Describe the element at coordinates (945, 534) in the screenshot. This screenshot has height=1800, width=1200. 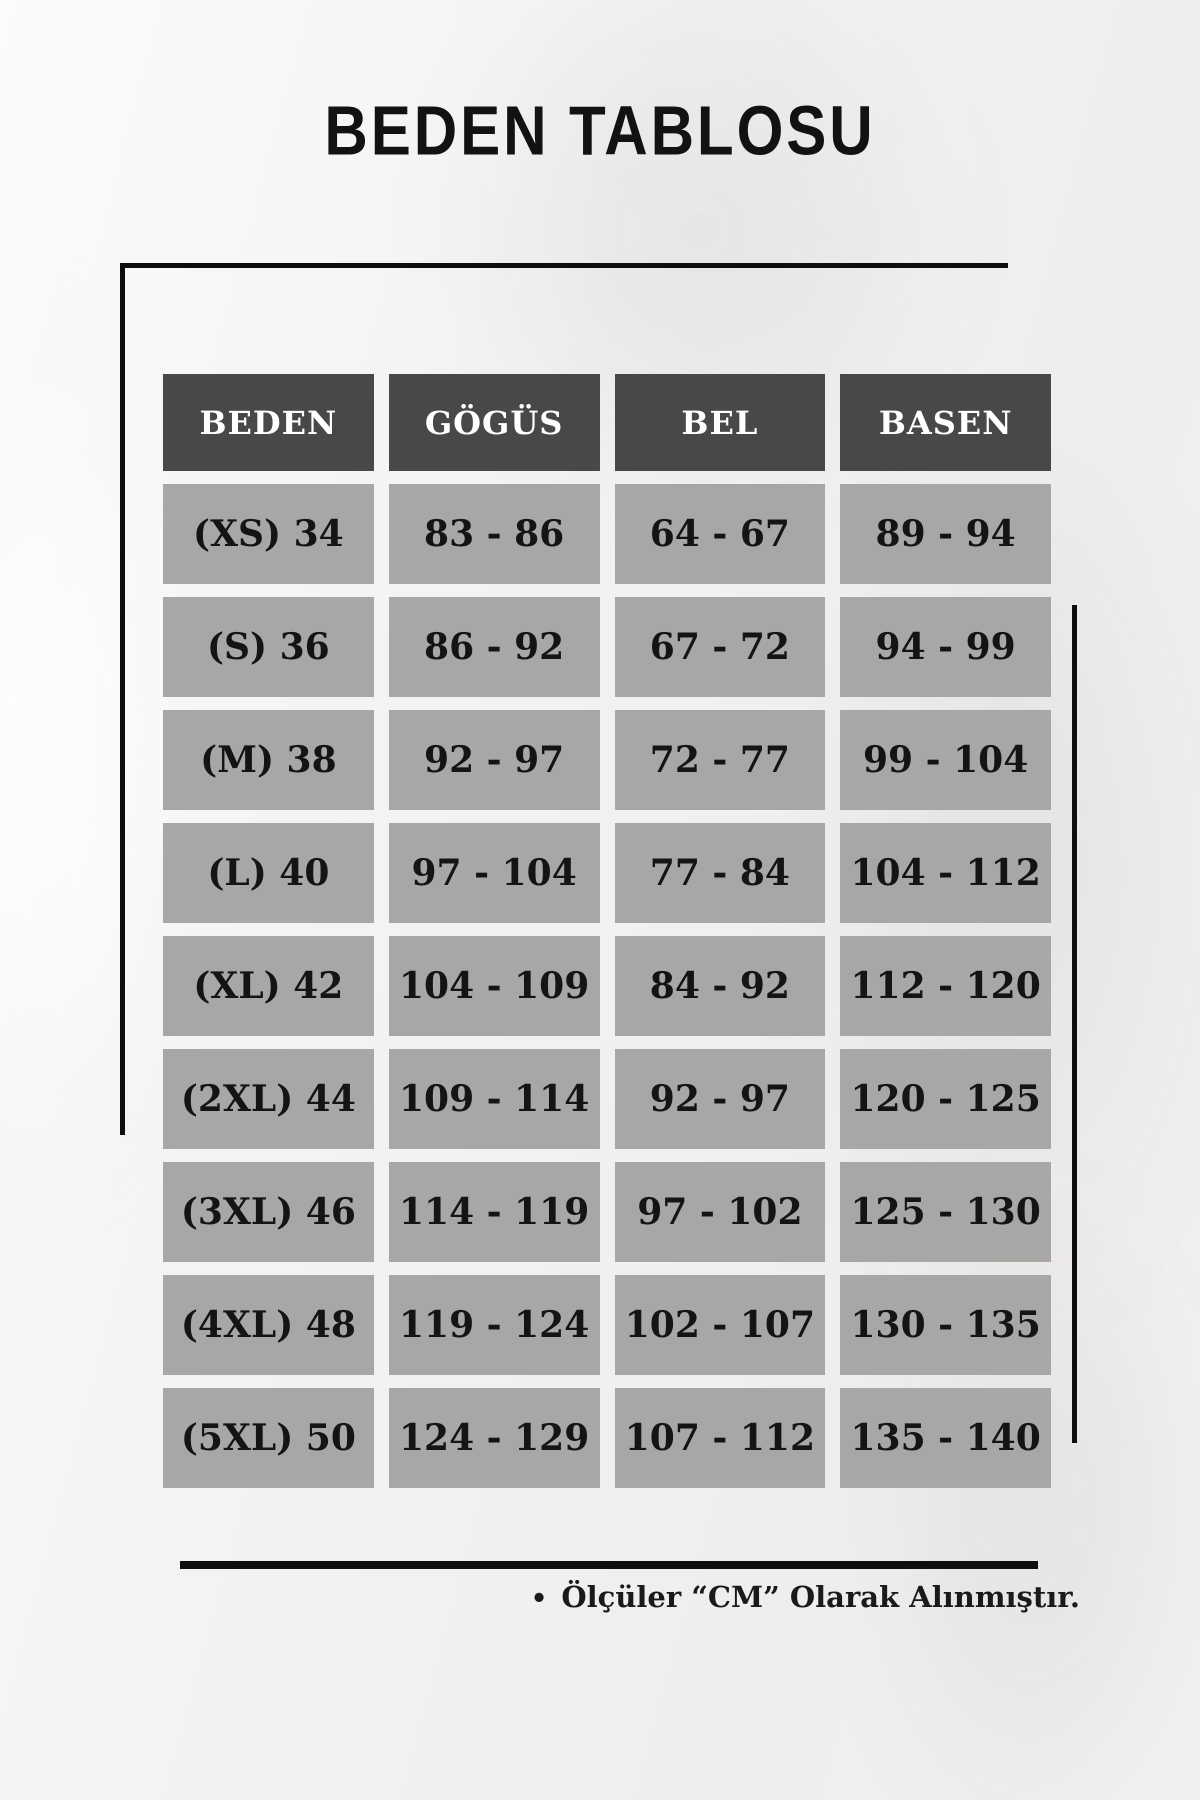
I see `table-cell: 89 - 94` at that location.